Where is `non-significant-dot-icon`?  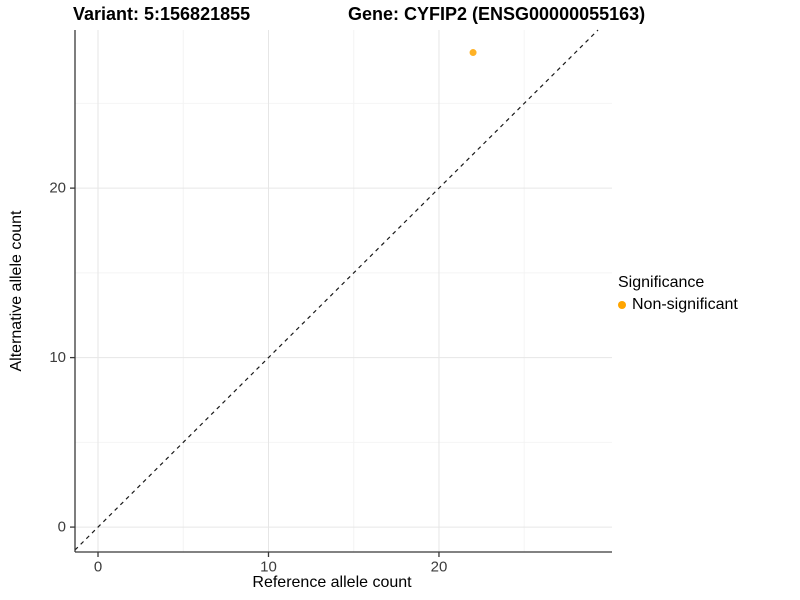 non-significant-dot-icon is located at coordinates (622, 305).